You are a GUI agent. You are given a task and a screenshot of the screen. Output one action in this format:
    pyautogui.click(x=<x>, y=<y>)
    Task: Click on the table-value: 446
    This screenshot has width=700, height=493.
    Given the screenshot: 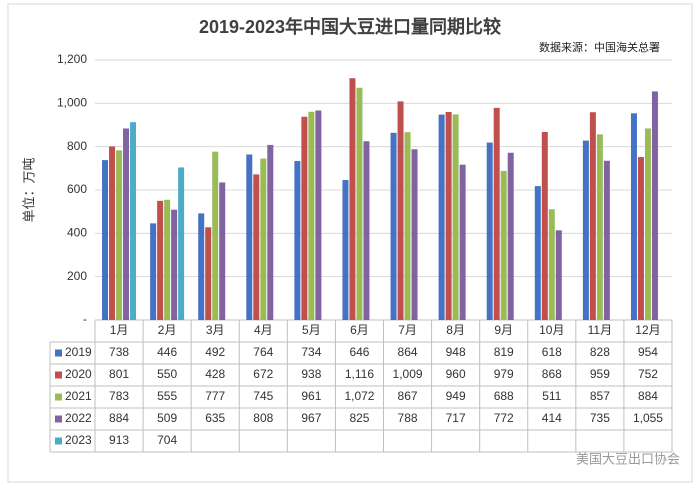 What is the action you would take?
    pyautogui.click(x=167, y=352)
    